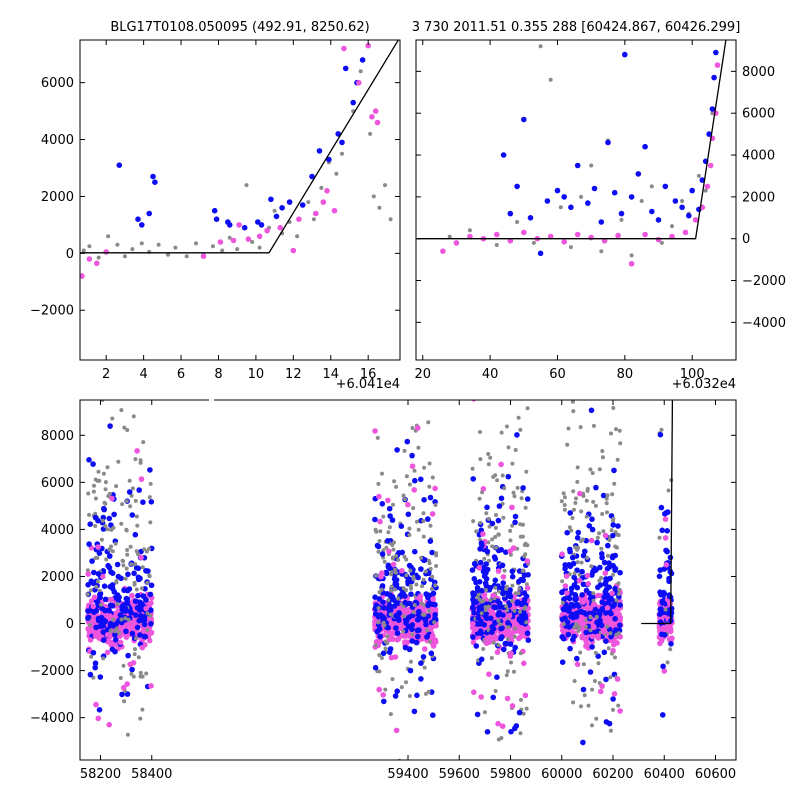 This screenshot has width=800, height=800. Describe the element at coordinates (764, 281) in the screenshot. I see `y-tick-label: −2000` at that location.